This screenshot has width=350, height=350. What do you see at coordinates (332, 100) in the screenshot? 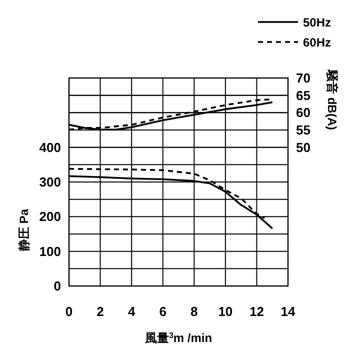
I see `y2label: 騒音 dB(A)` at bounding box center [332, 100].